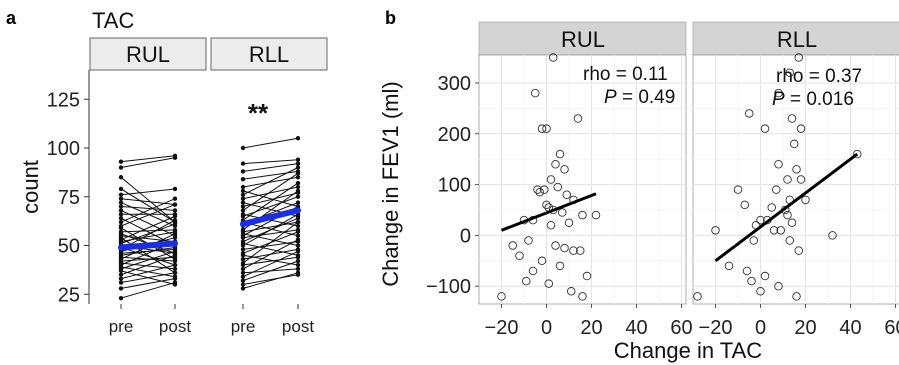 This screenshot has width=899, height=365. What do you see at coordinates (68, 197) in the screenshot?
I see `y-ticks-a: 25 50 75 100 125` at bounding box center [68, 197].